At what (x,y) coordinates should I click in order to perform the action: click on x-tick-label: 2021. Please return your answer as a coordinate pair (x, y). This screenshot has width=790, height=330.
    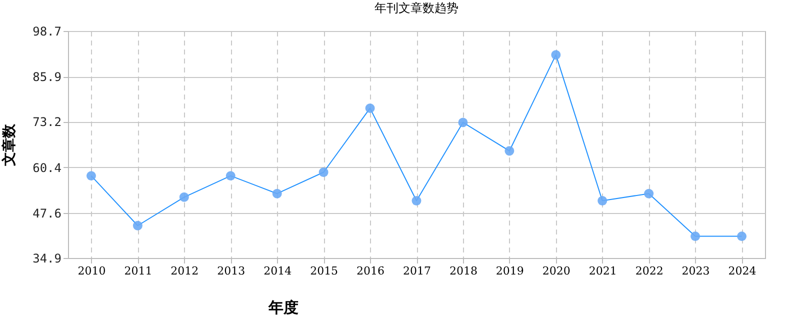
    Looking at the image, I should click on (602, 271).